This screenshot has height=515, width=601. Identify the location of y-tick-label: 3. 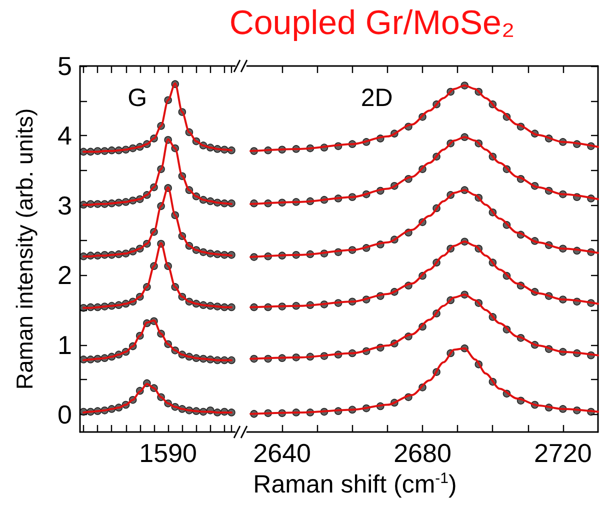
(65, 205).